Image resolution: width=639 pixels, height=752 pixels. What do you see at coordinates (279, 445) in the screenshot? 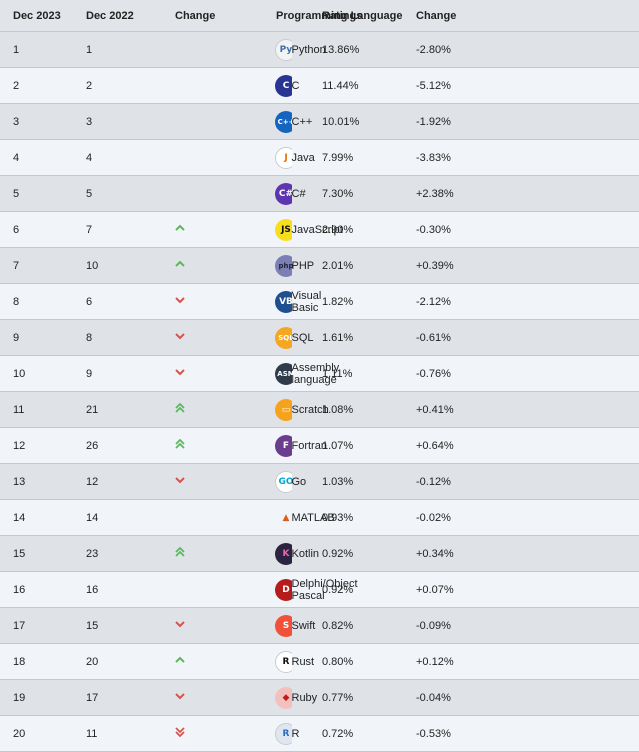
I see `language-logo-cell: F` at bounding box center [279, 445].